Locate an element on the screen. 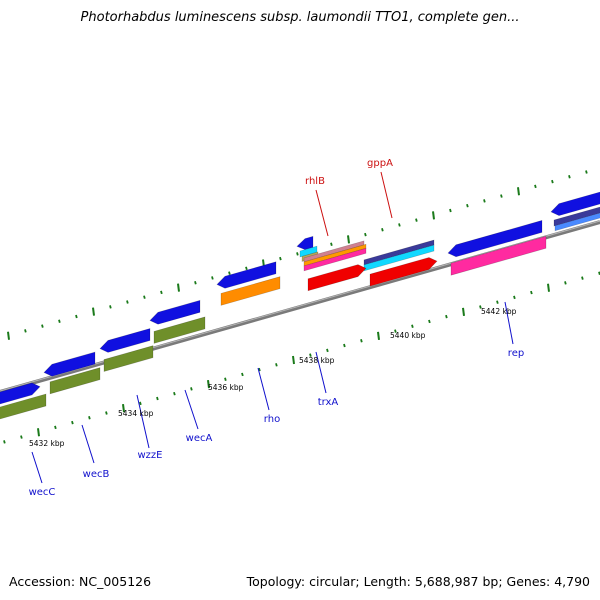 Image resolution: width=600 pixels, height=600 pixels. gene-label-gppA: gppA is located at coordinates (380, 163).